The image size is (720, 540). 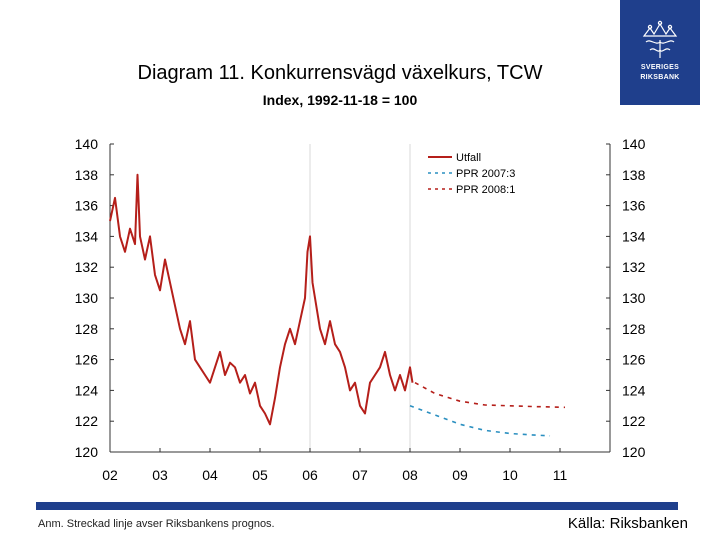 I want to click on x-tick-label: 06, so click(x=310, y=475).